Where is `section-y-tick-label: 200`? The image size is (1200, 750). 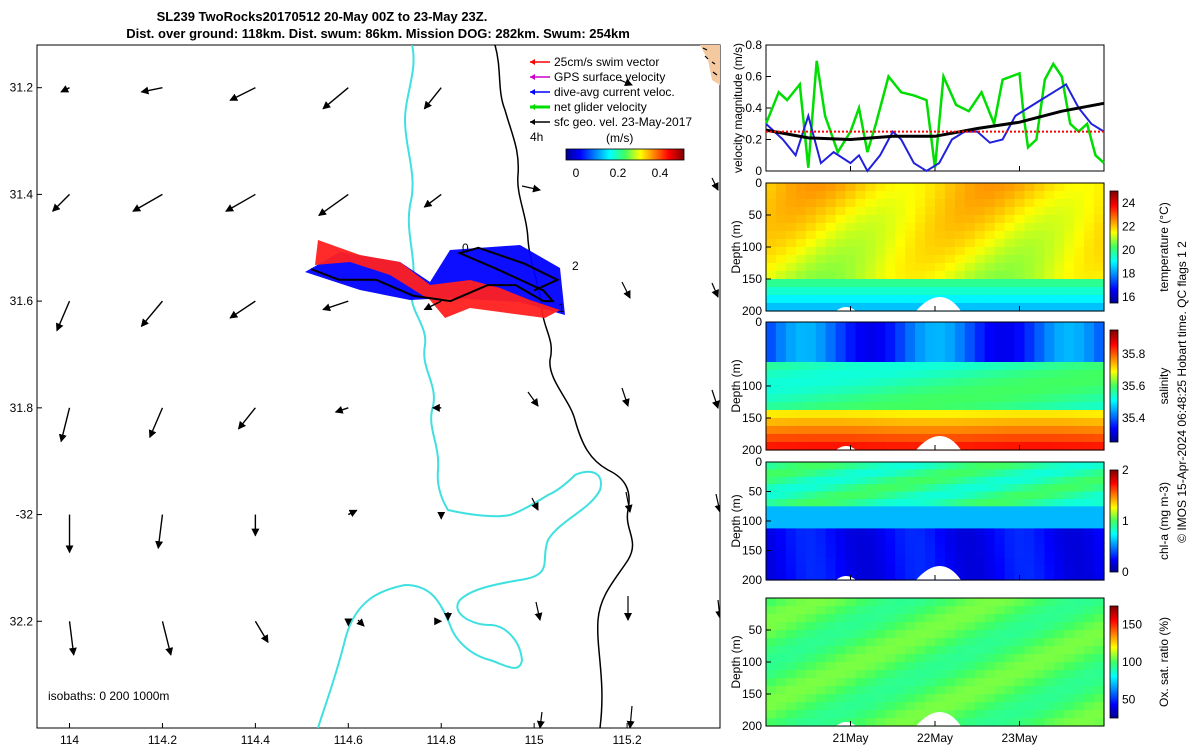
section-y-tick-label: 200 is located at coordinates (752, 311).